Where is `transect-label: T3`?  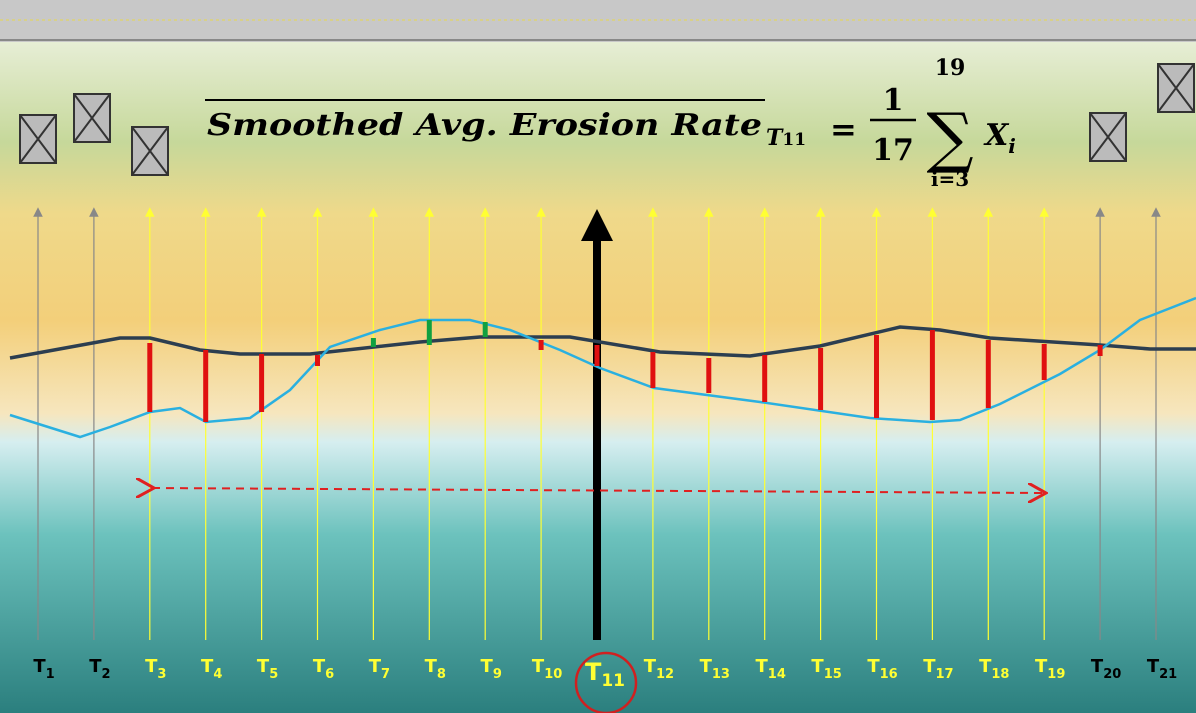 transect-label: T3 is located at coordinates (155, 669).